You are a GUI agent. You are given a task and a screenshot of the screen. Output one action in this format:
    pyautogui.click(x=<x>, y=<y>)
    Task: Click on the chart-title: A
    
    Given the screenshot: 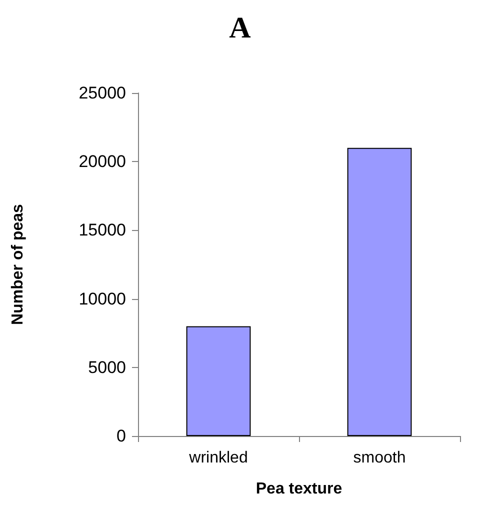 What is the action you would take?
    pyautogui.click(x=240, y=28)
    